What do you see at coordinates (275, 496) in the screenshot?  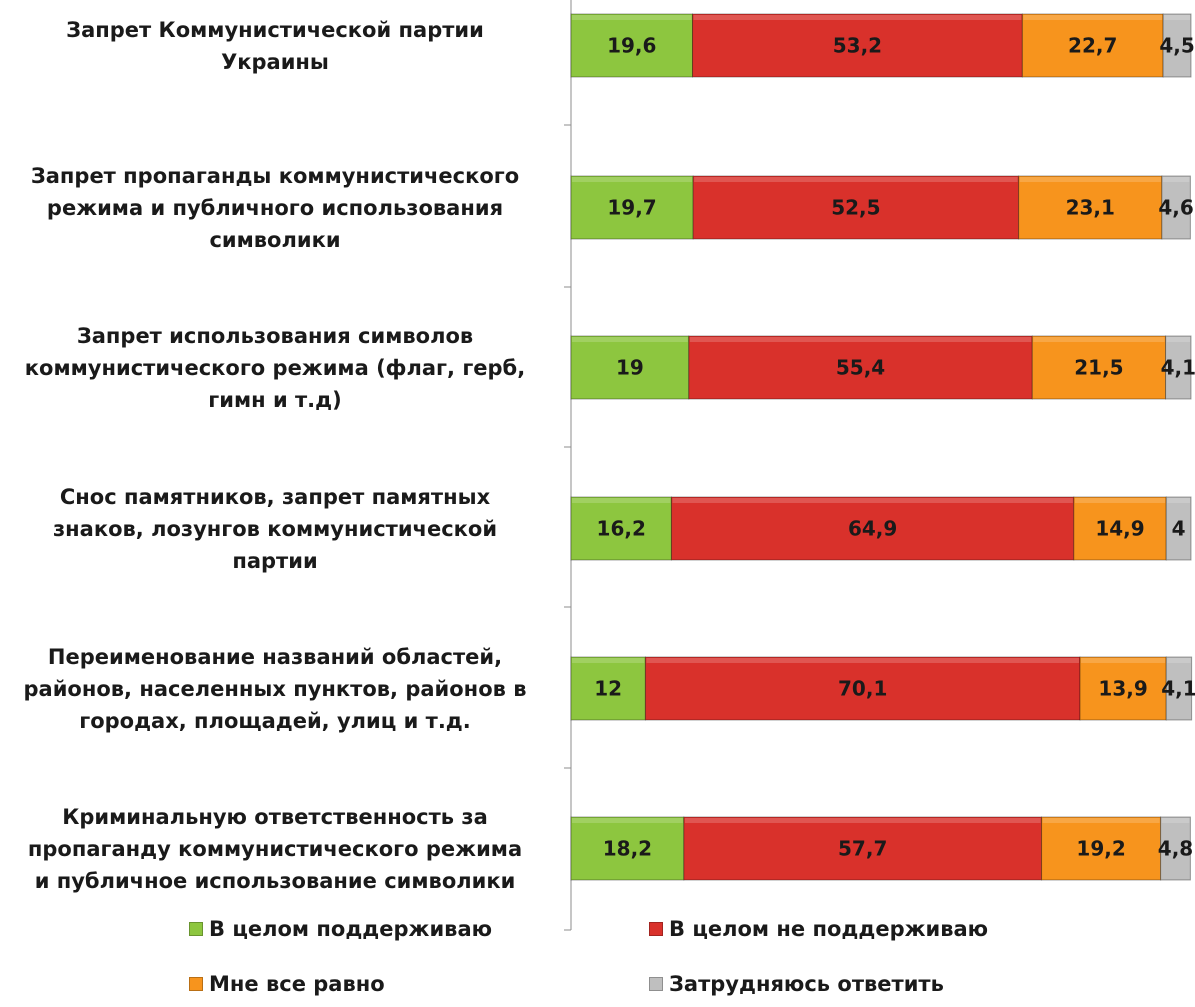 I see `category-label-line: Снос памятников, запрет памятных` at bounding box center [275, 496].